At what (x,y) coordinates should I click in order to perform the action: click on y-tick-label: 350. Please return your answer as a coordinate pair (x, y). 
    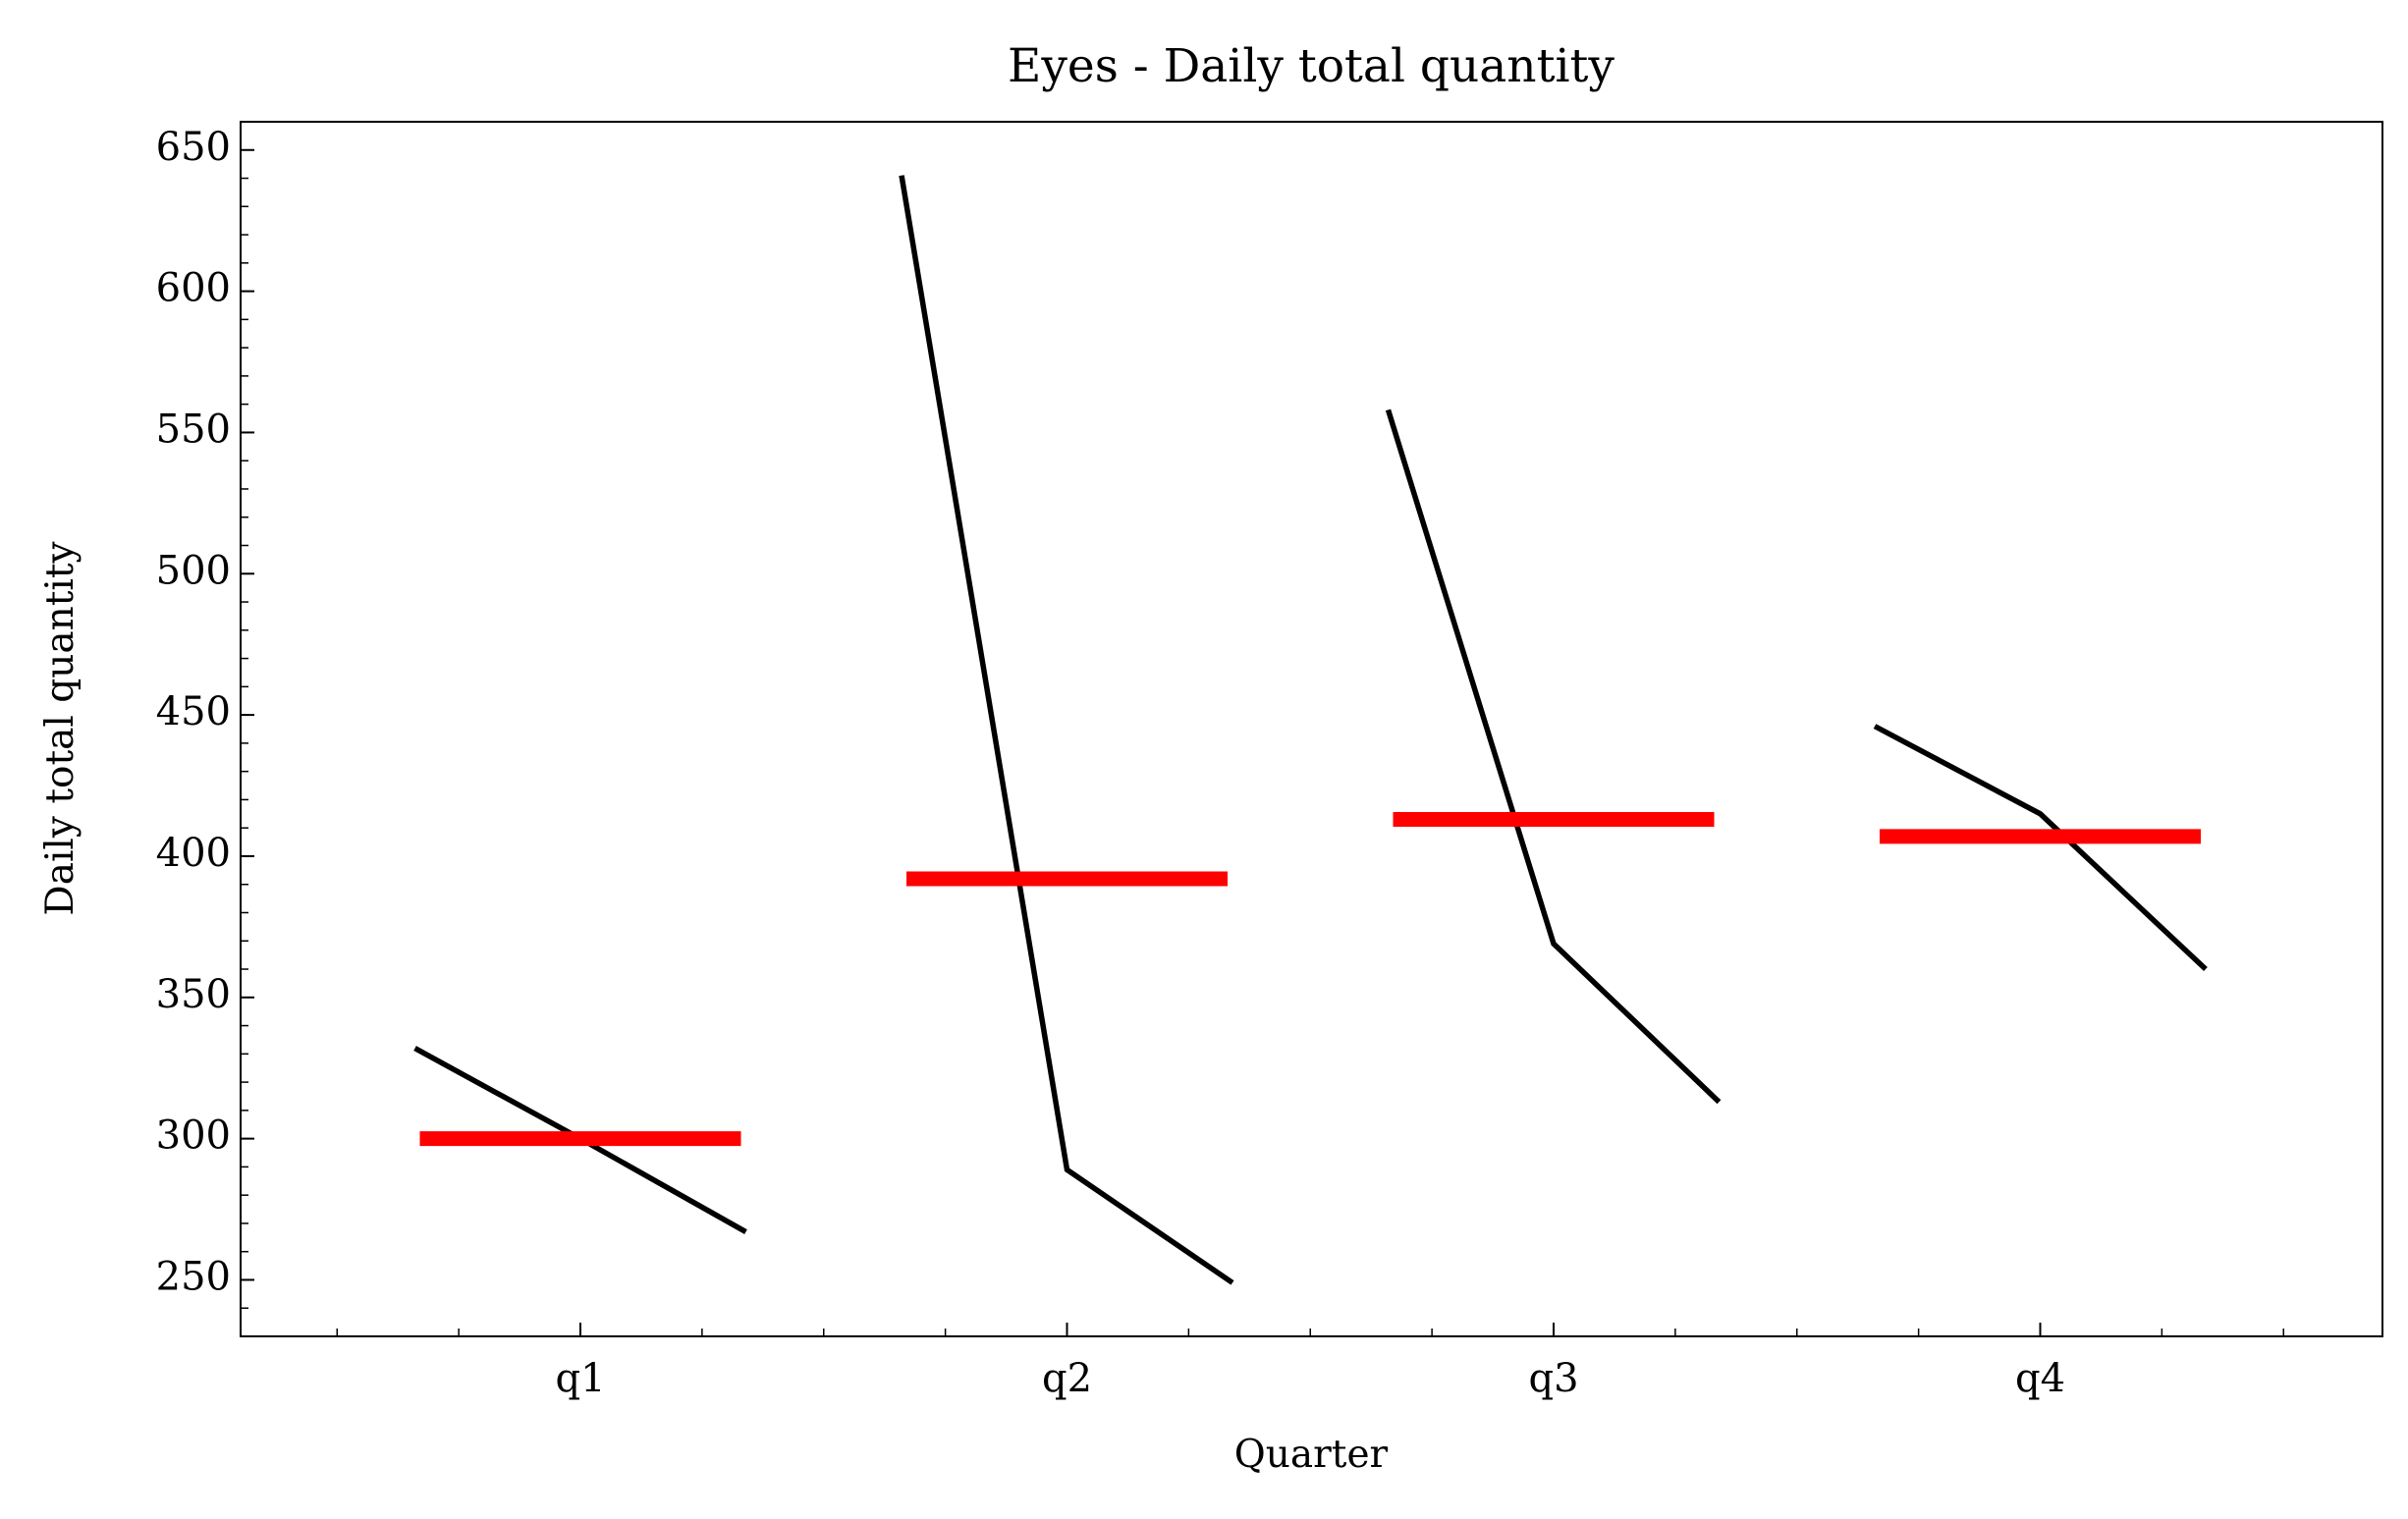
    Looking at the image, I should click on (194, 994).